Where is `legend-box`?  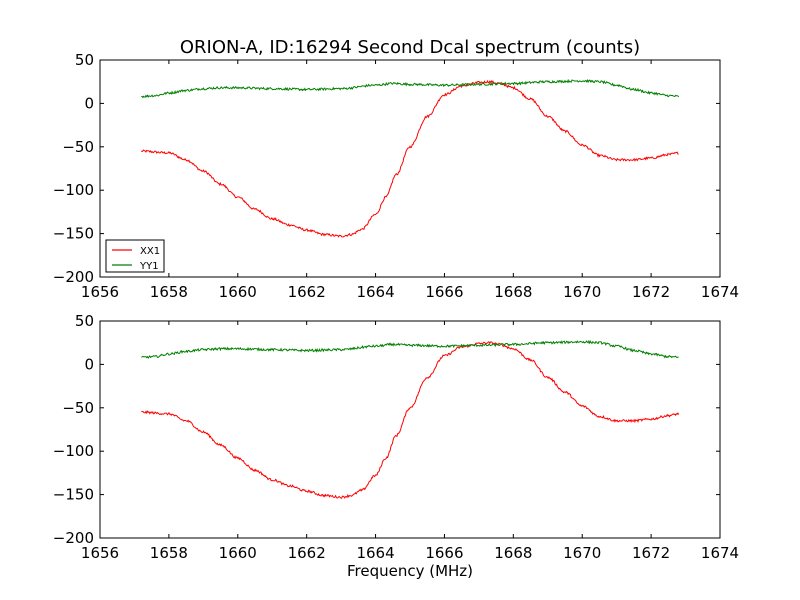 legend-box is located at coordinates (135, 256).